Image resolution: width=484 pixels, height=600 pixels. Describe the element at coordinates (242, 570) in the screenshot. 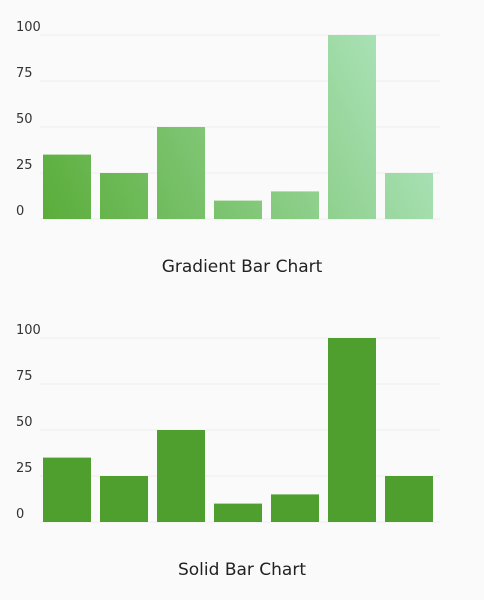

I see `solid-chart-title: Solid Bar Chart` at that location.